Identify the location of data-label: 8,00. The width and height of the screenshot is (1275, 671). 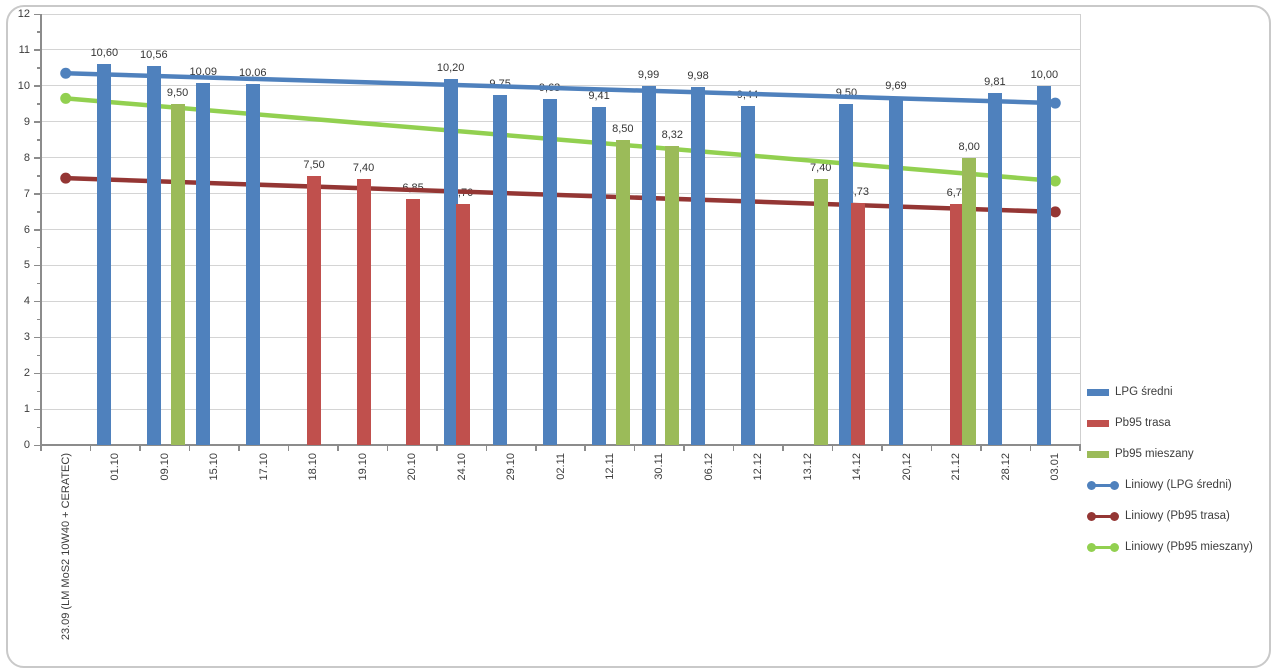
(969, 146).